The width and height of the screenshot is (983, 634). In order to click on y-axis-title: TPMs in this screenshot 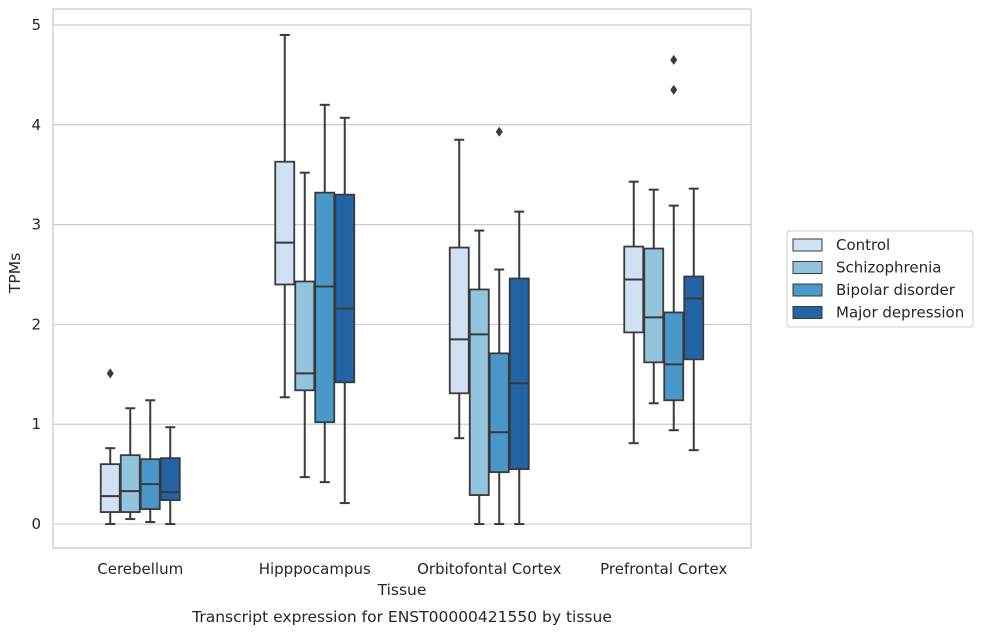, I will do `click(15, 273)`.